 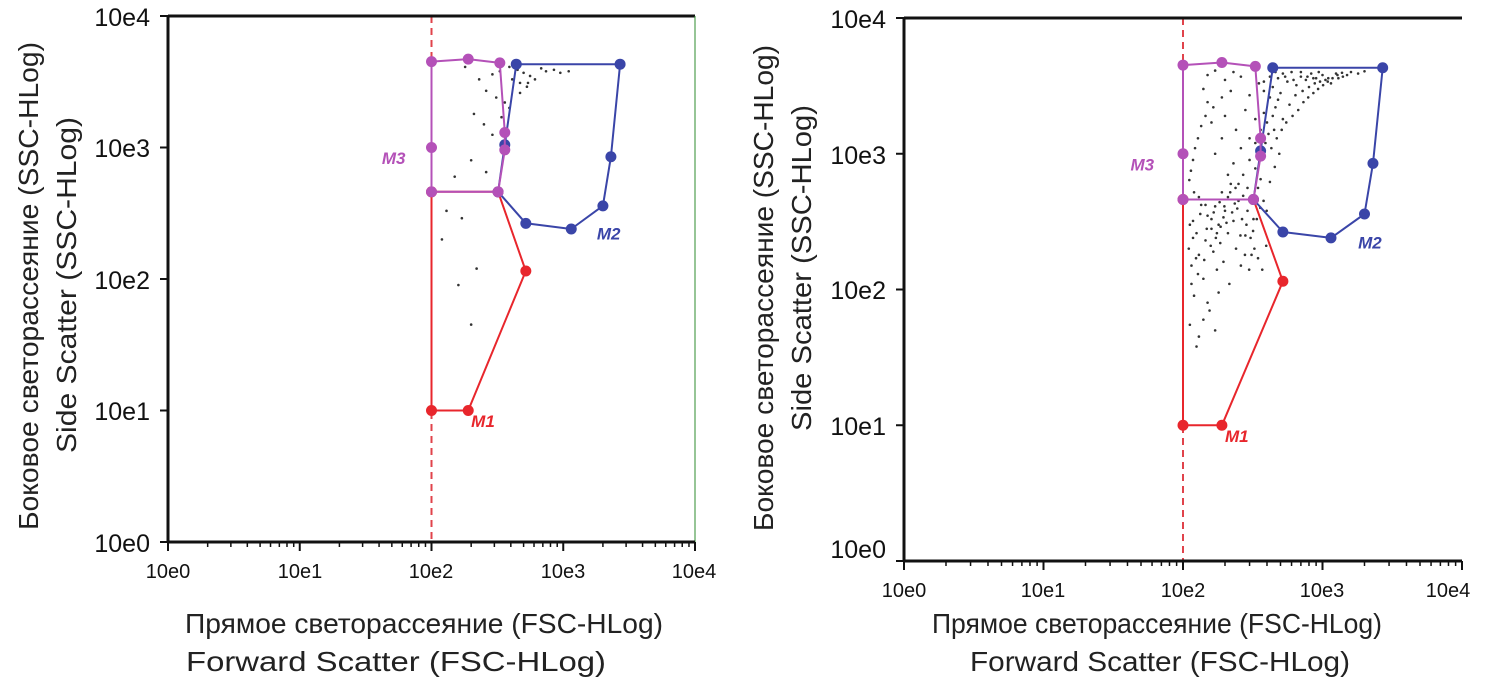 I want to click on y-tick-label: 10e0, so click(x=122, y=544).